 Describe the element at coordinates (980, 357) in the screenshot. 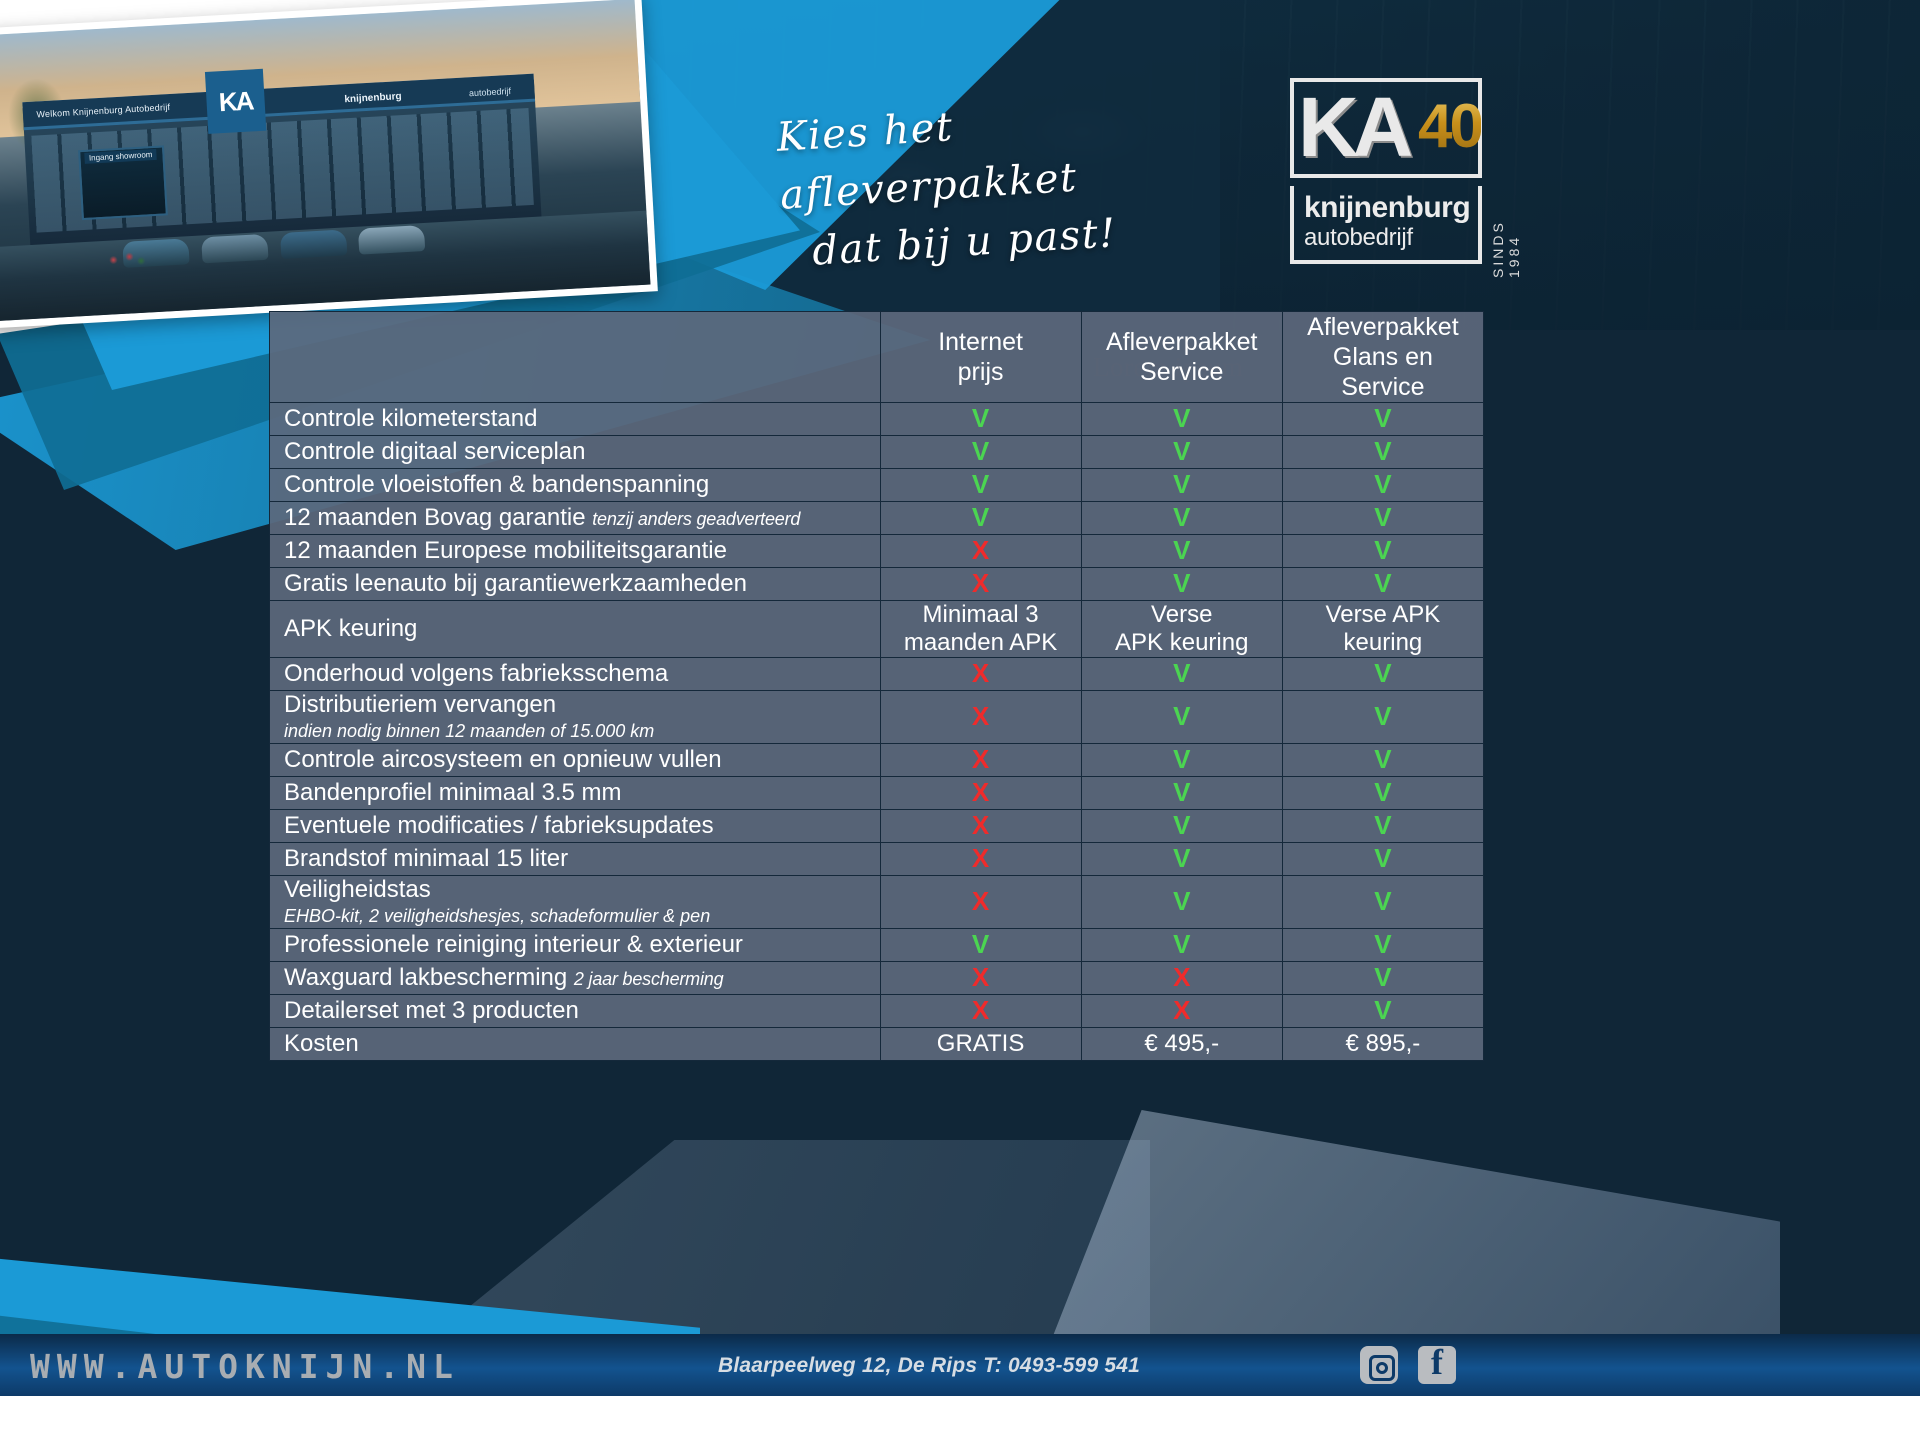

I see `column-header-internet-prijs: Internet prijs` at that location.